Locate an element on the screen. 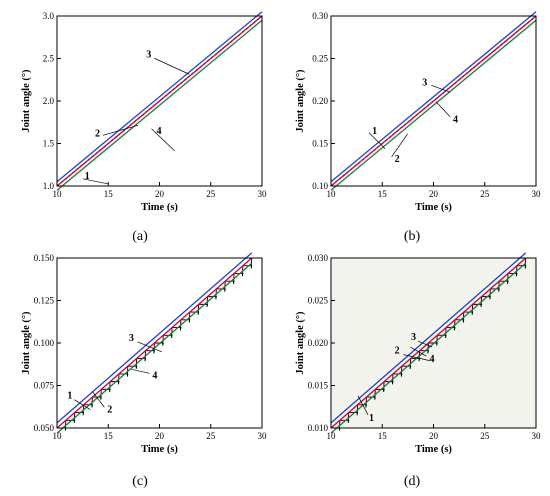  y-tick-label: 0.150 is located at coordinates (44, 258).